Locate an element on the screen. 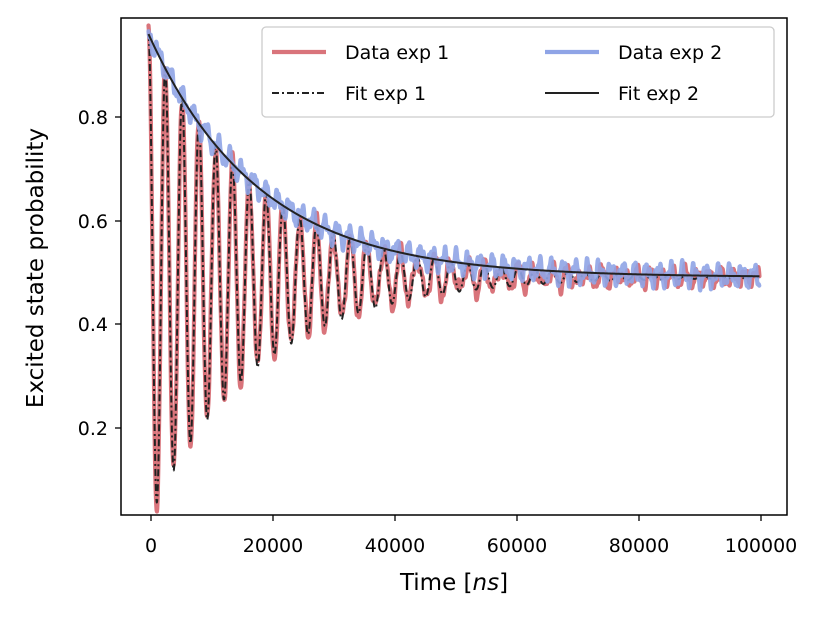 The image size is (830, 621). x-axis-label: Time [ns] is located at coordinates (453, 583).